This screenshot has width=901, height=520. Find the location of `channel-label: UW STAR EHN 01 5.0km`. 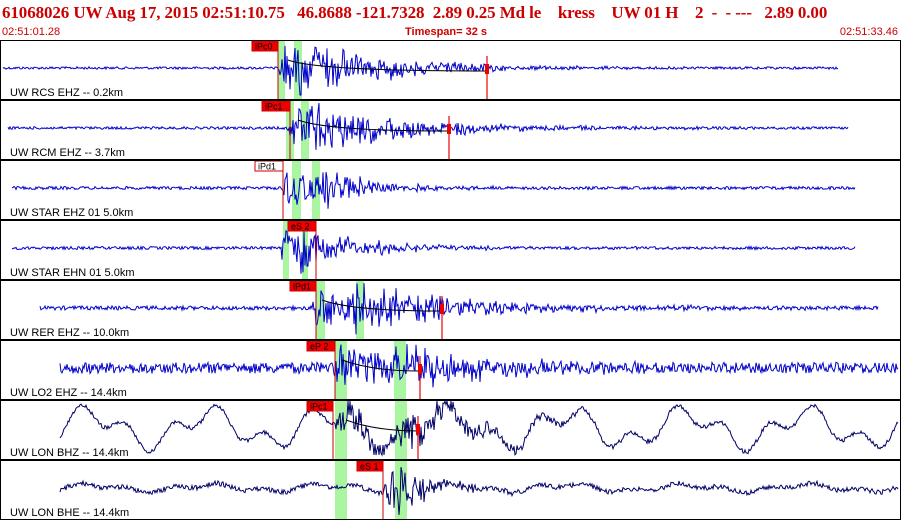

channel-label: UW STAR EHN 01 5.0km is located at coordinates (72, 273).